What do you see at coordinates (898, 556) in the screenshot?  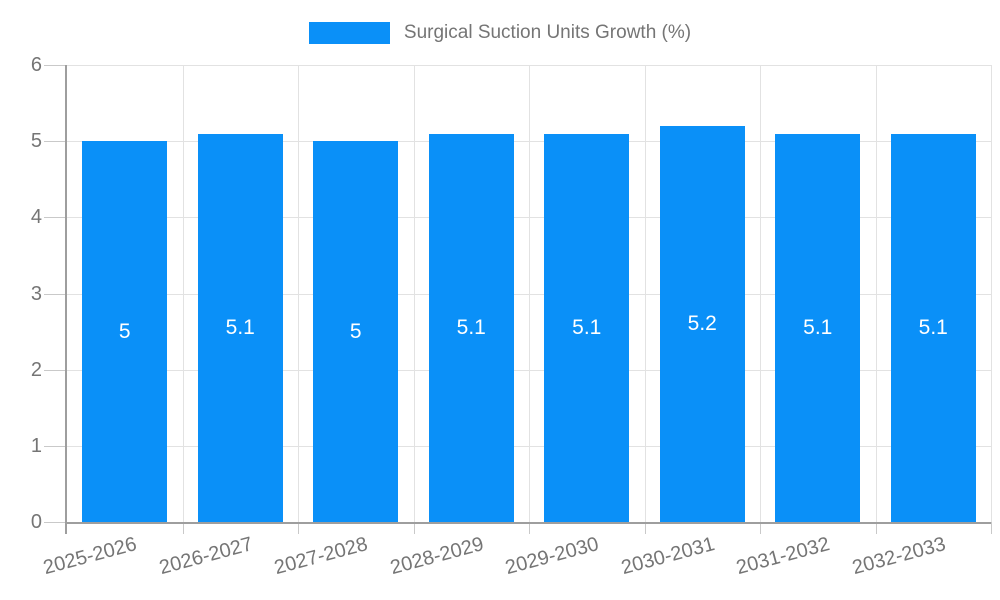 I see `x-tick-label: 2032-2033` at bounding box center [898, 556].